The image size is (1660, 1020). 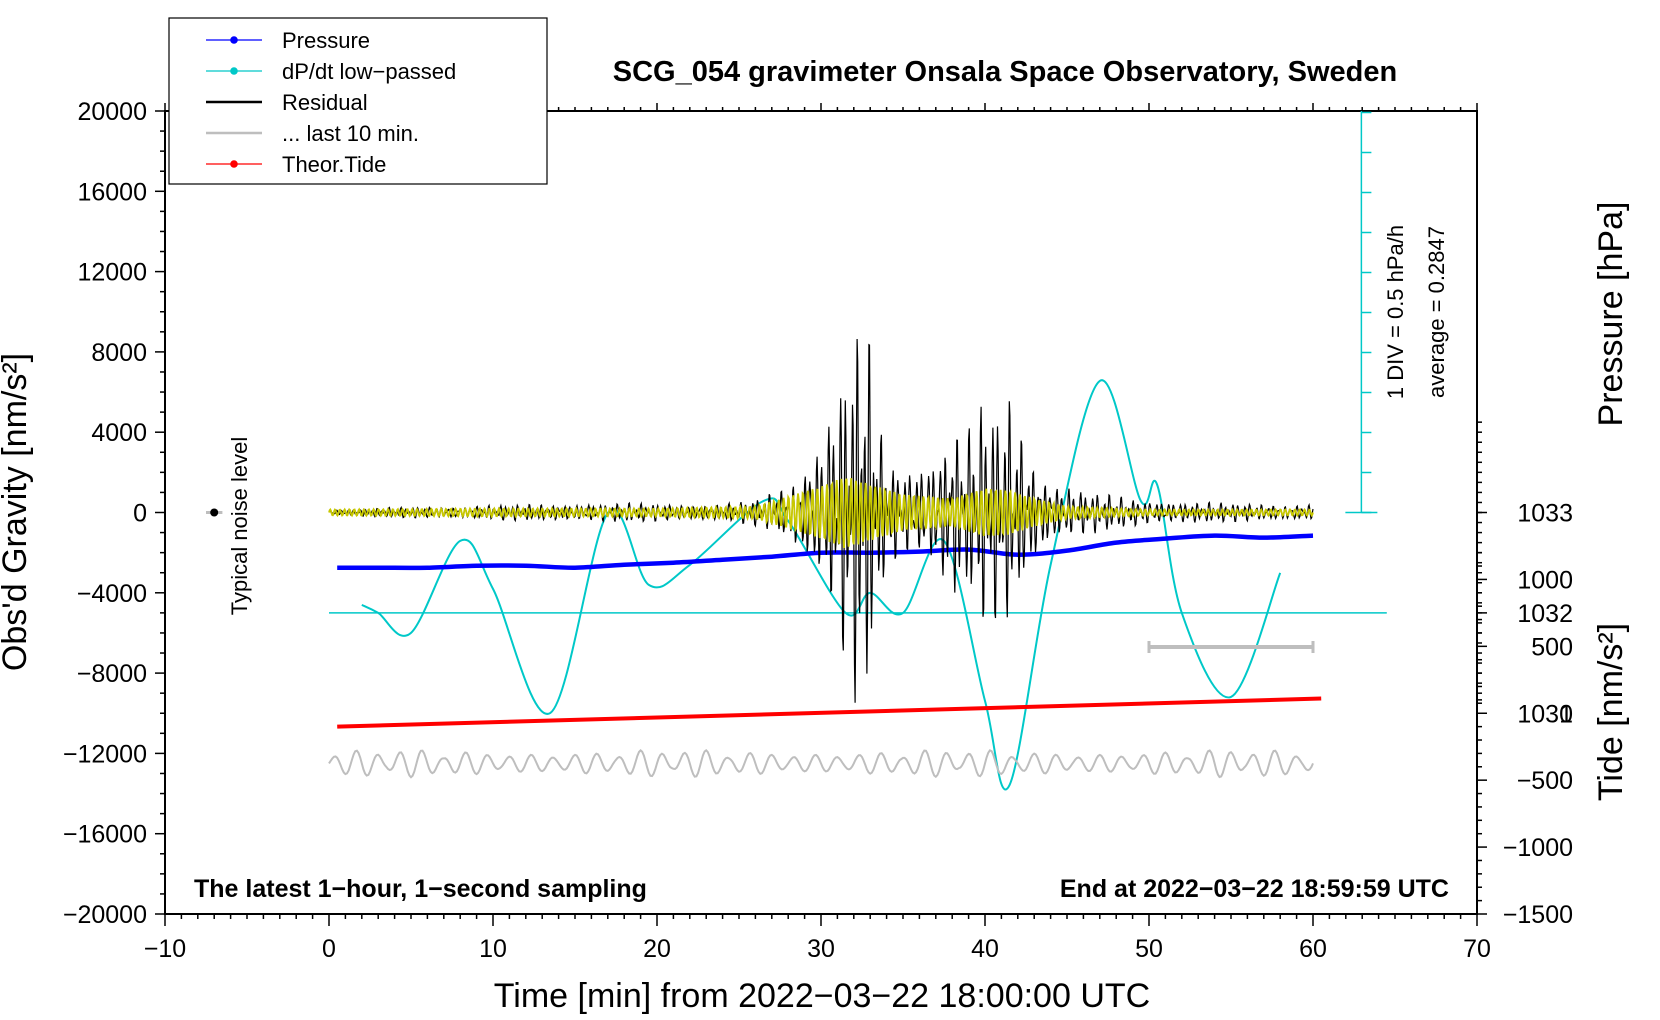 What do you see at coordinates (105, 835) in the screenshot?
I see `y-tick-label: −16000` at bounding box center [105, 835].